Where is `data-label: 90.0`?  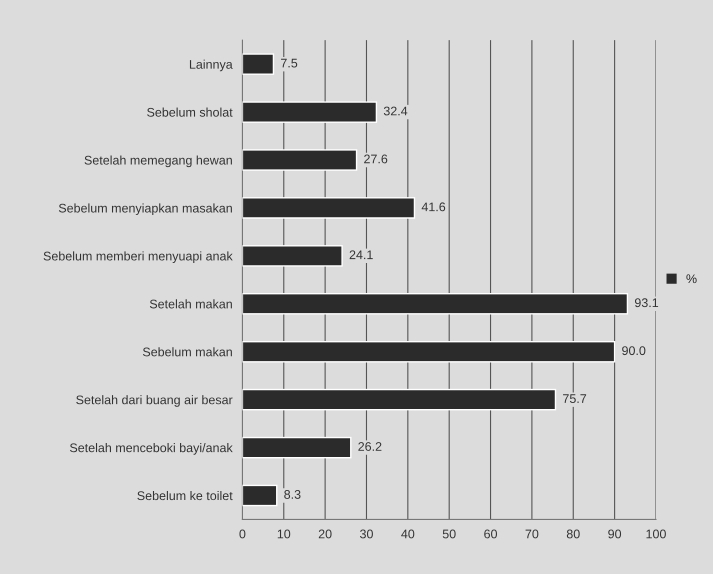 data-label: 90.0 is located at coordinates (634, 351).